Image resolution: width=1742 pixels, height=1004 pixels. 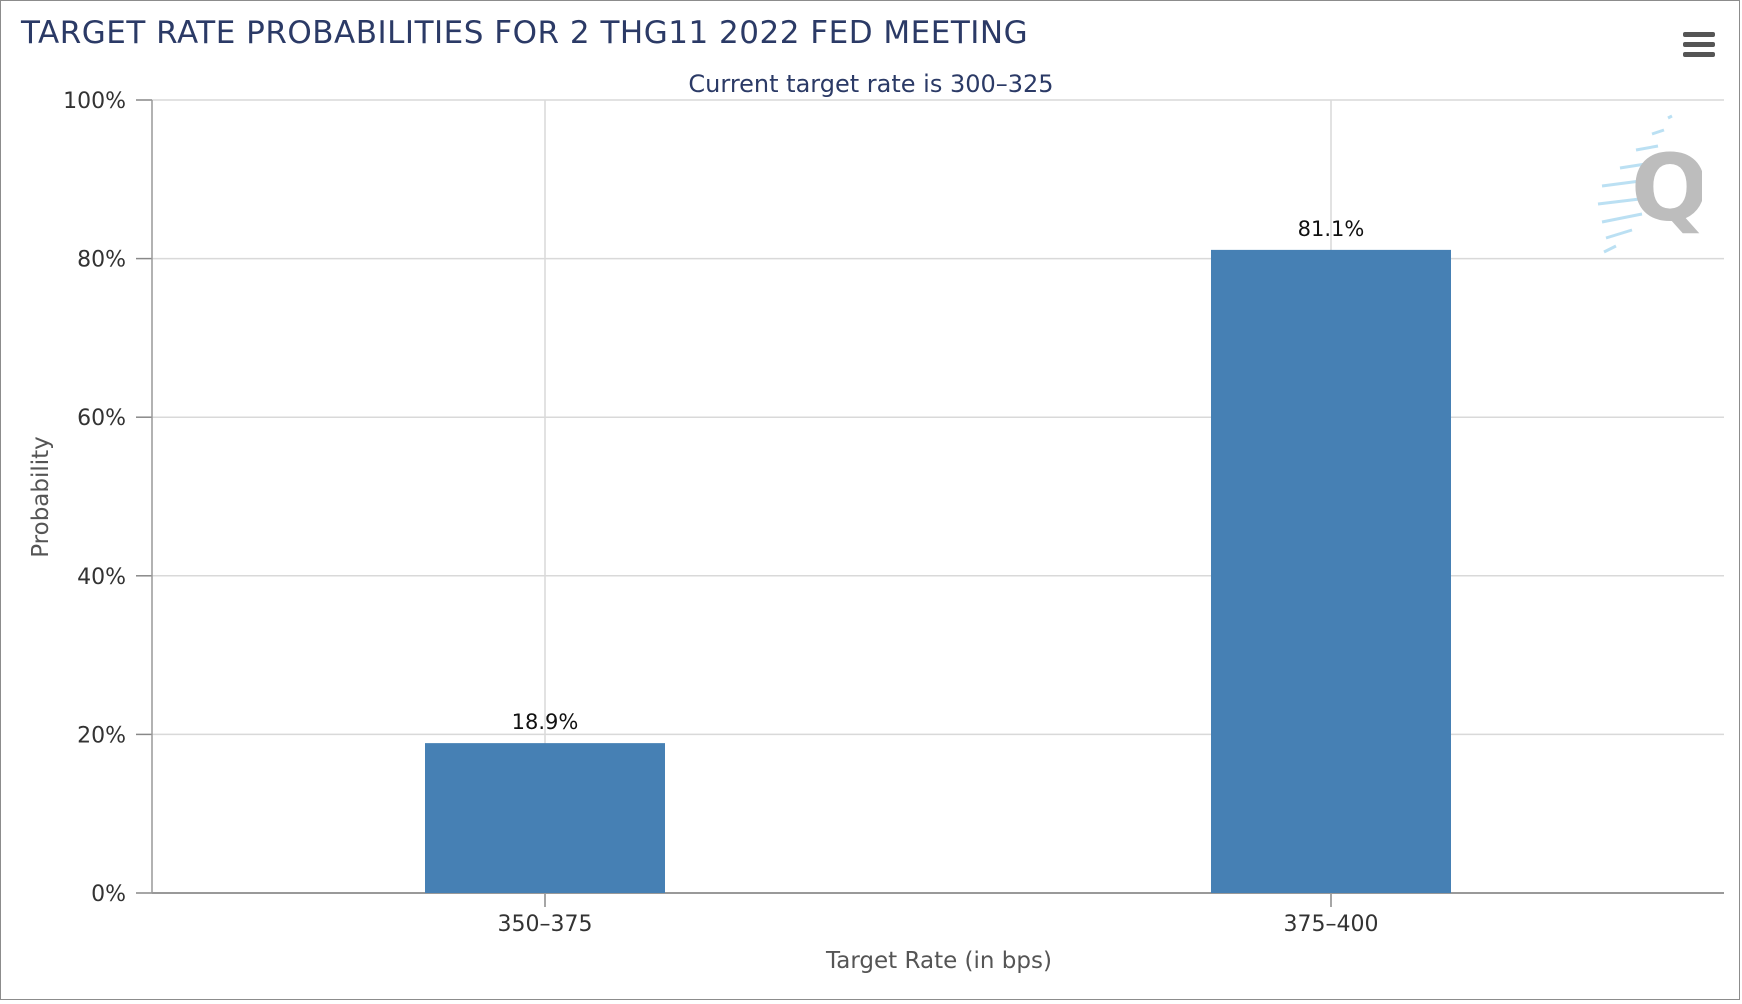 What do you see at coordinates (938, 961) in the screenshot?
I see `x-axis-title: Target Rate (in bps)` at bounding box center [938, 961].